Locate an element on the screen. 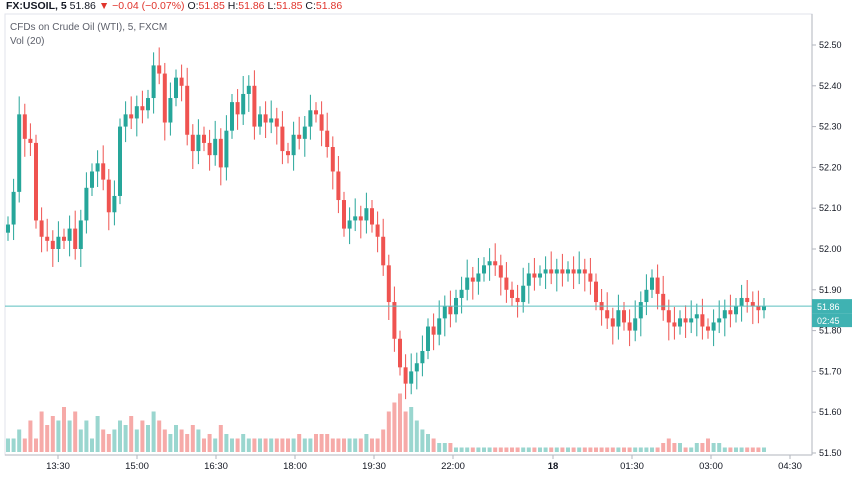  change-arrow-icon: ▼ is located at coordinates (104, 6).